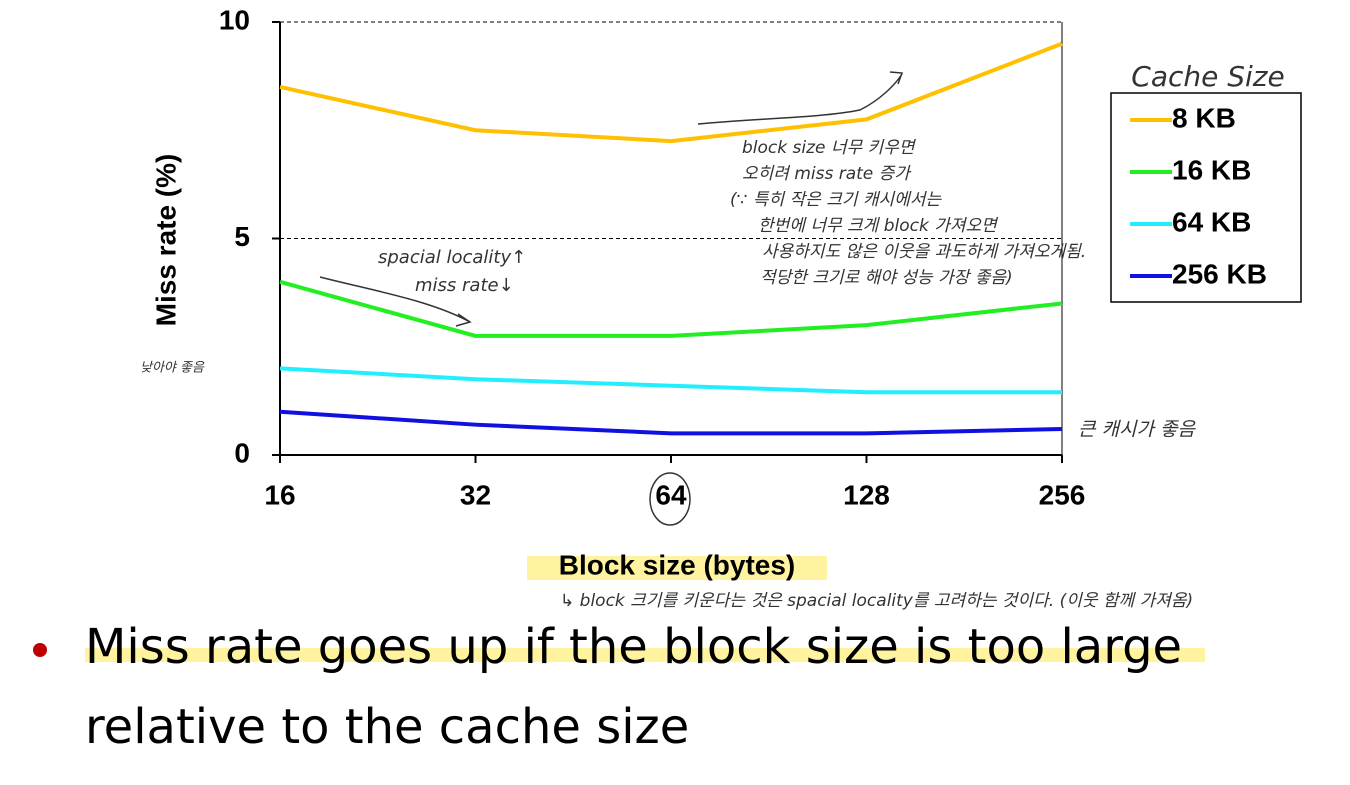 This screenshot has height=785, width=1350. I want to click on y-tick-label: 10, so click(234, 19).